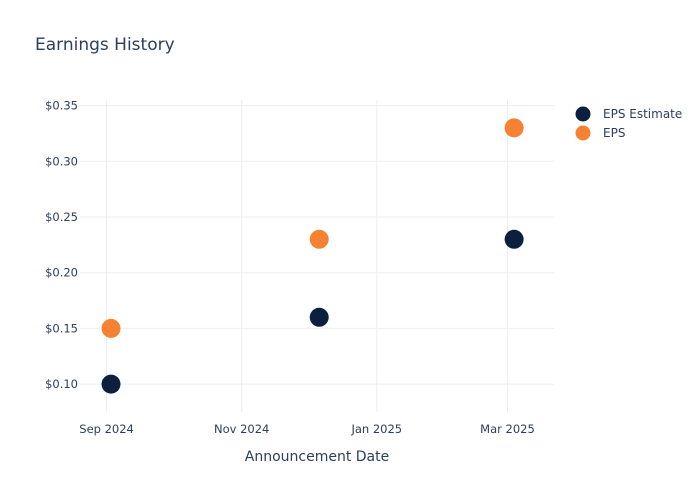 Image resolution: width=700 pixels, height=500 pixels. Describe the element at coordinates (61, 245) in the screenshot. I see `y-axis-ticks: $0.10 $0.15 $0.20 $0.25 $0.30 $0.35` at that location.